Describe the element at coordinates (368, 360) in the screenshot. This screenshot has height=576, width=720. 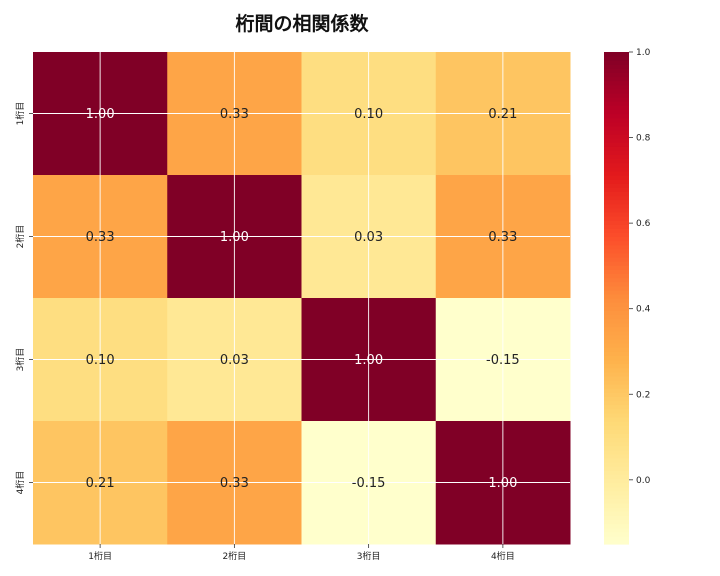
I see `cell-value-label-r3-c3: 1.00` at that location.